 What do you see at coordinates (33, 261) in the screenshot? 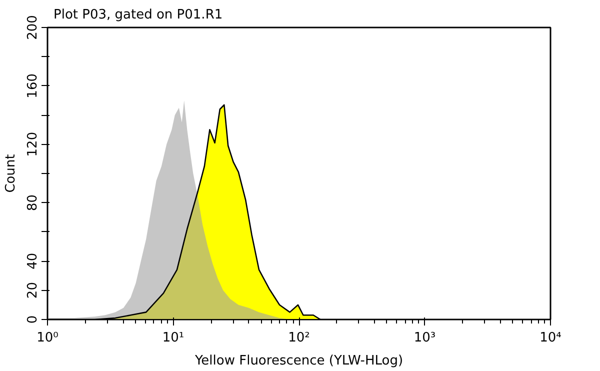
I see `y-tick-label: 40` at bounding box center [33, 261].